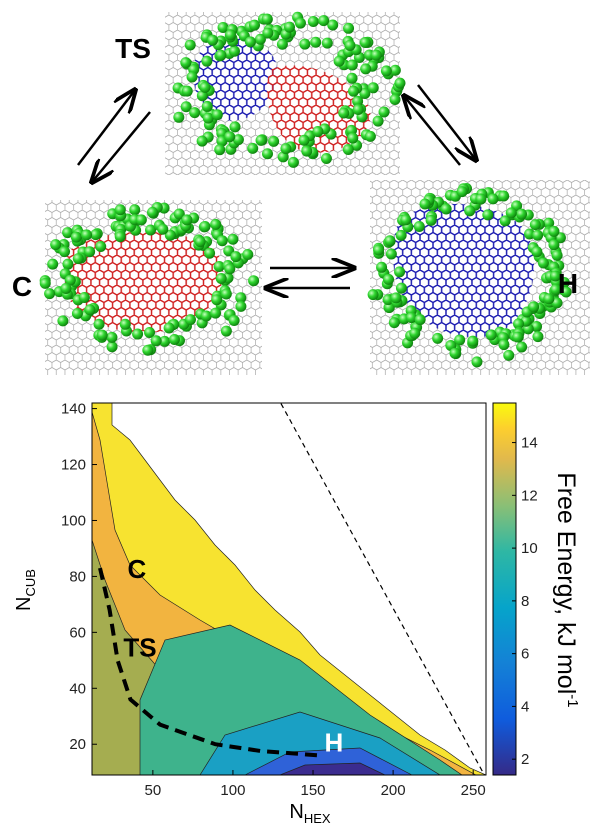 The height and width of the screenshot is (838, 601). What do you see at coordinates (529, 443) in the screenshot?
I see `colorbar-tick-label: 14` at bounding box center [529, 443].